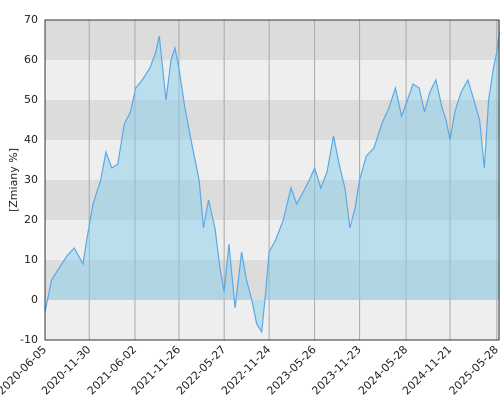 The image size is (500, 404). Describe the element at coordinates (31, 99) in the screenshot. I see `y-tick-label: 50` at that location.